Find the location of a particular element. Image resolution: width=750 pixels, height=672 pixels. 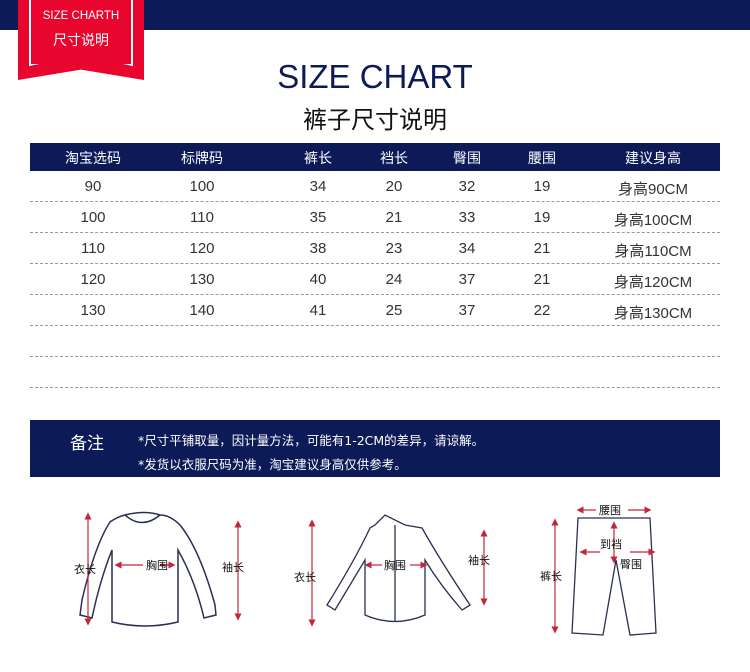

page-subtitle: 裤子尺寸说明 is located at coordinates (375, 120).